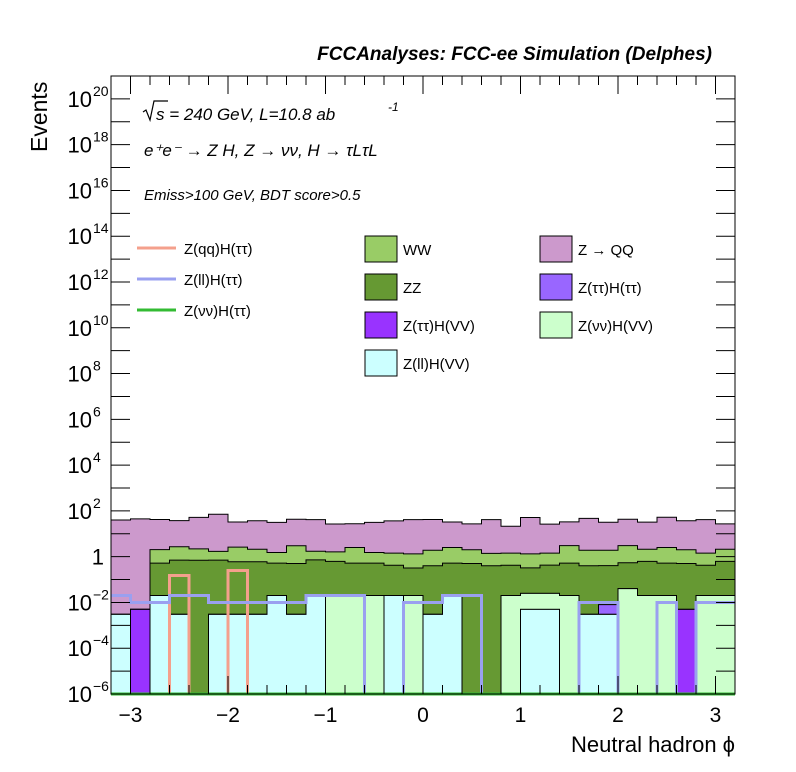 This screenshot has width=796, height=772. What do you see at coordinates (101, 182) in the screenshot?
I see `y-tick-exponent: 16` at bounding box center [101, 182].